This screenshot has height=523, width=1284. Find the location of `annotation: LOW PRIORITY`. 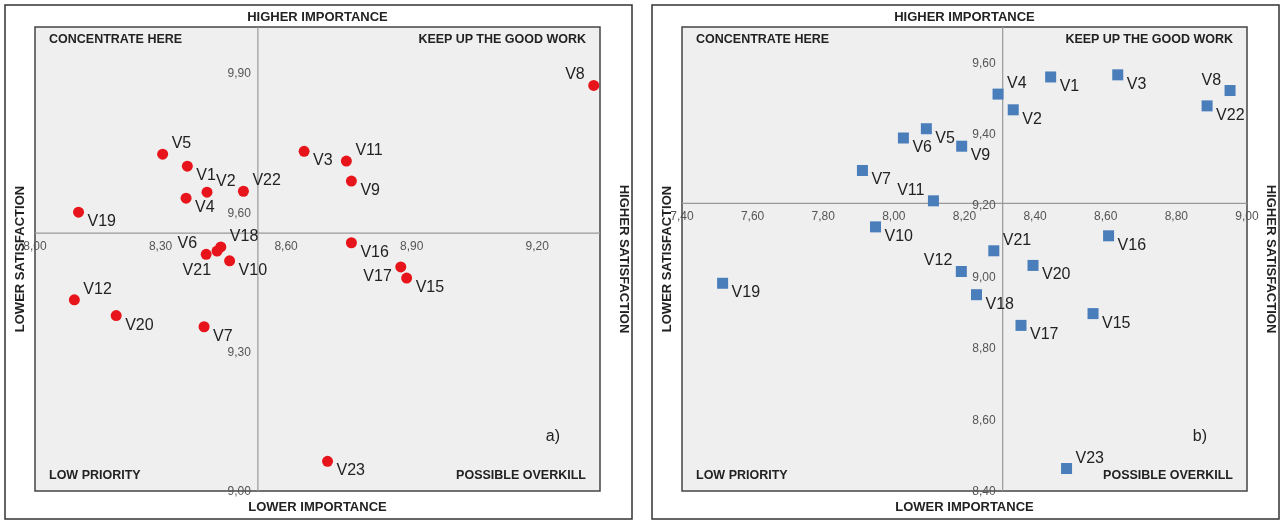

annotation: LOW PRIORITY is located at coordinates (742, 475).